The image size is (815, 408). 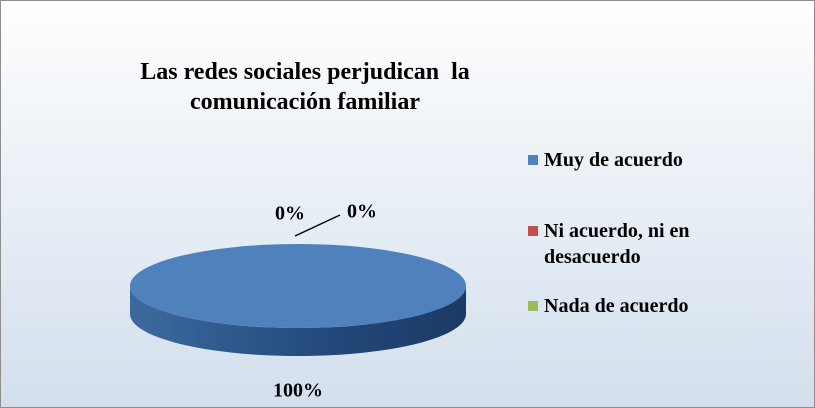 What do you see at coordinates (616, 306) in the screenshot?
I see `legend-label: Nada de acuerdo` at bounding box center [616, 306].